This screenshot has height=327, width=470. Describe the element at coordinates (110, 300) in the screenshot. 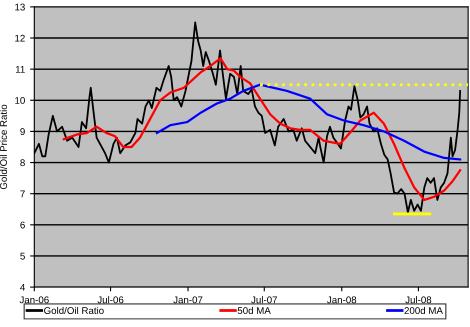

I see `x-tick-label: Jul-06` at that location.